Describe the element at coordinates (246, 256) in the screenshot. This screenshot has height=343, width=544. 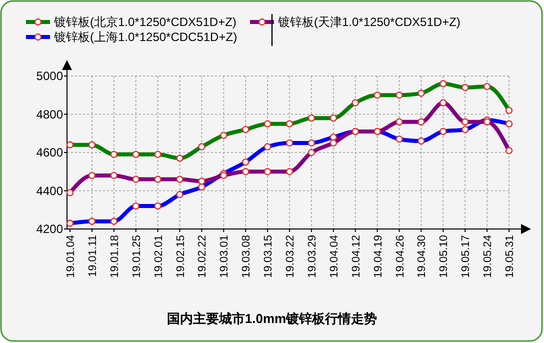
I see `x-tick-label: 19.03.08` at that location.